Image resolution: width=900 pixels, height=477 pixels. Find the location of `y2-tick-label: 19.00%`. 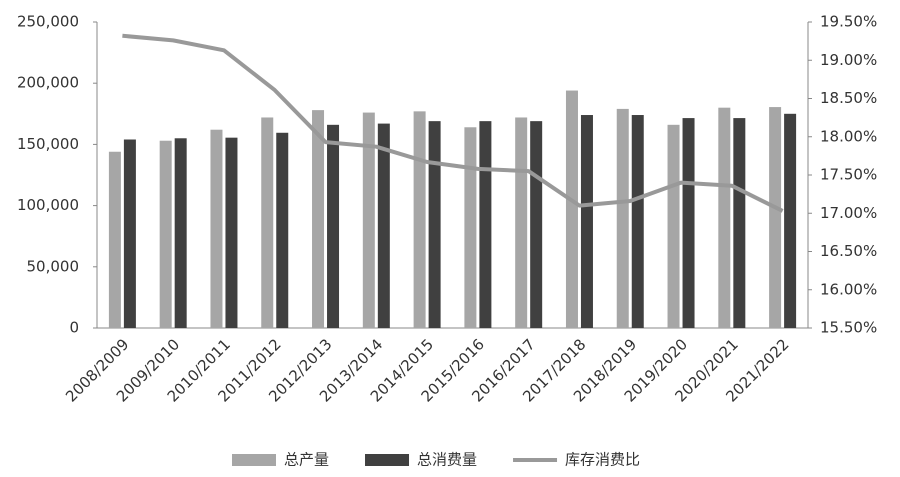

y2-tick-label: 19.00% is located at coordinates (848, 60).